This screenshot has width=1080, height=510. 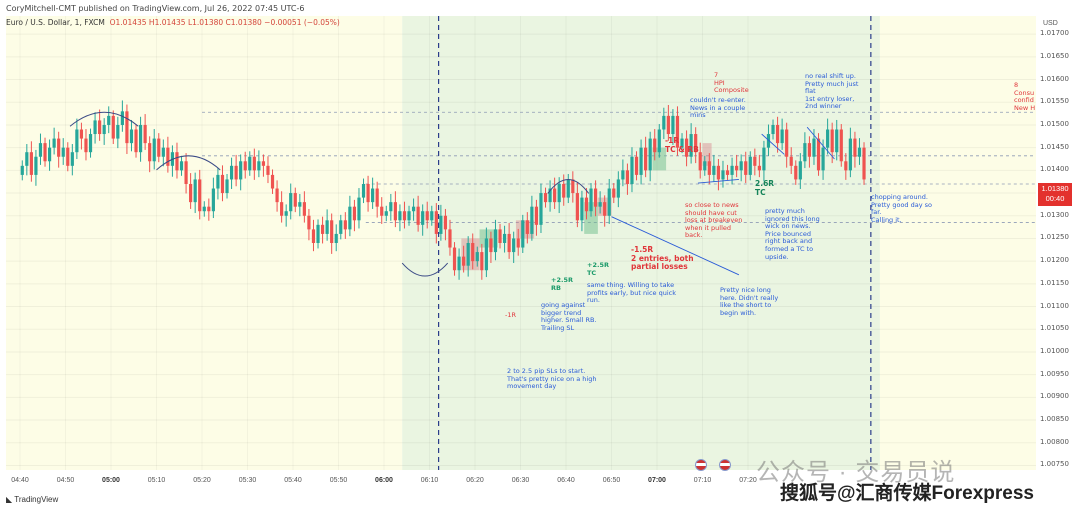 I want to click on annotation-7: -1.5R 2 entries, both partial losses, so click(x=662, y=258).